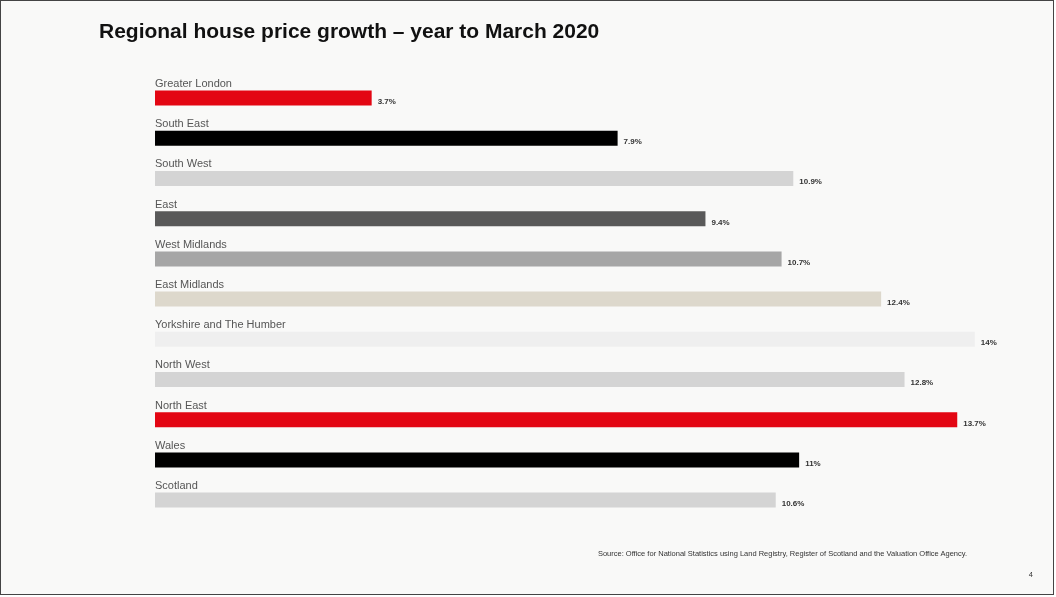 This screenshot has width=1056, height=597. Describe the element at coordinates (193, 83) in the screenshot. I see `y-tick-label: Greater London` at that location.